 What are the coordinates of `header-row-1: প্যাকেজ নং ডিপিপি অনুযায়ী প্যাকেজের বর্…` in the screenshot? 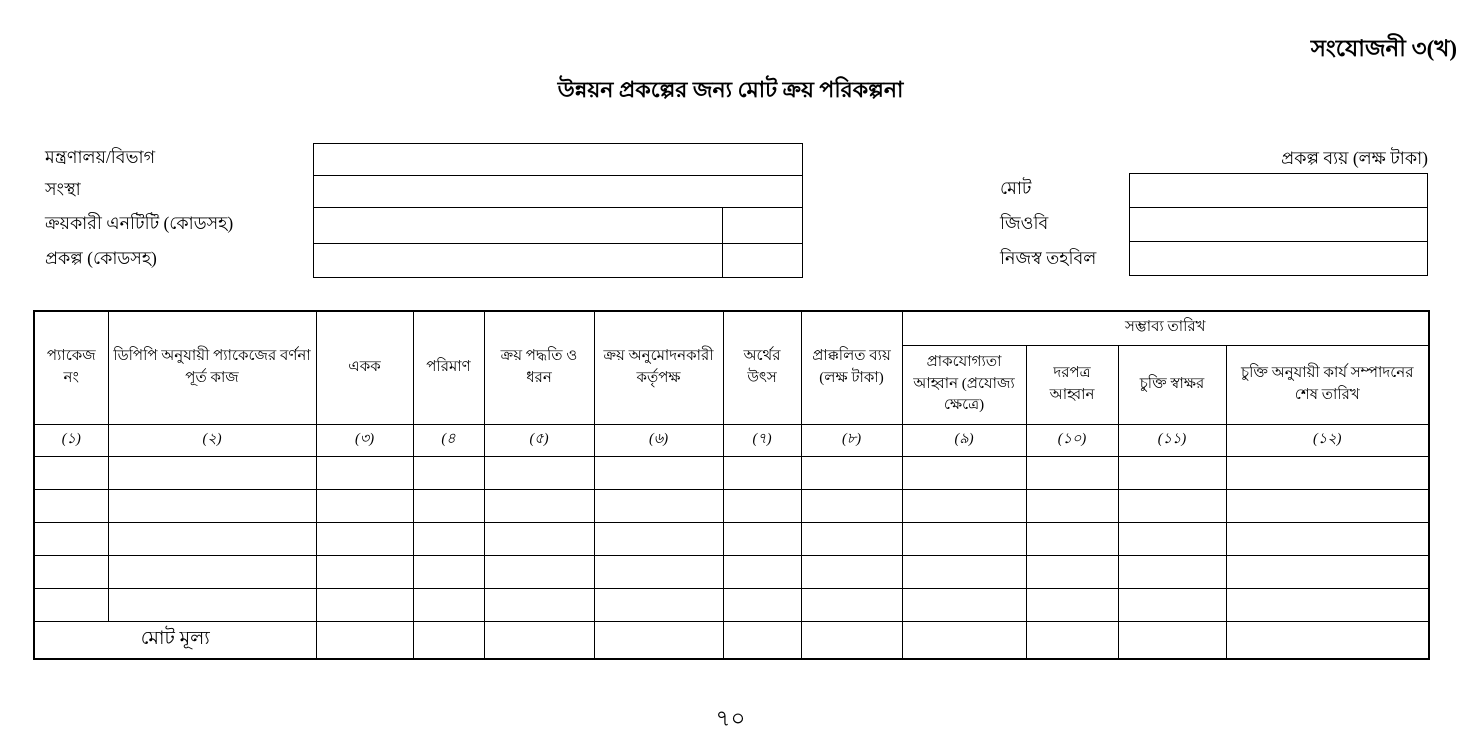 It's located at (731, 367).